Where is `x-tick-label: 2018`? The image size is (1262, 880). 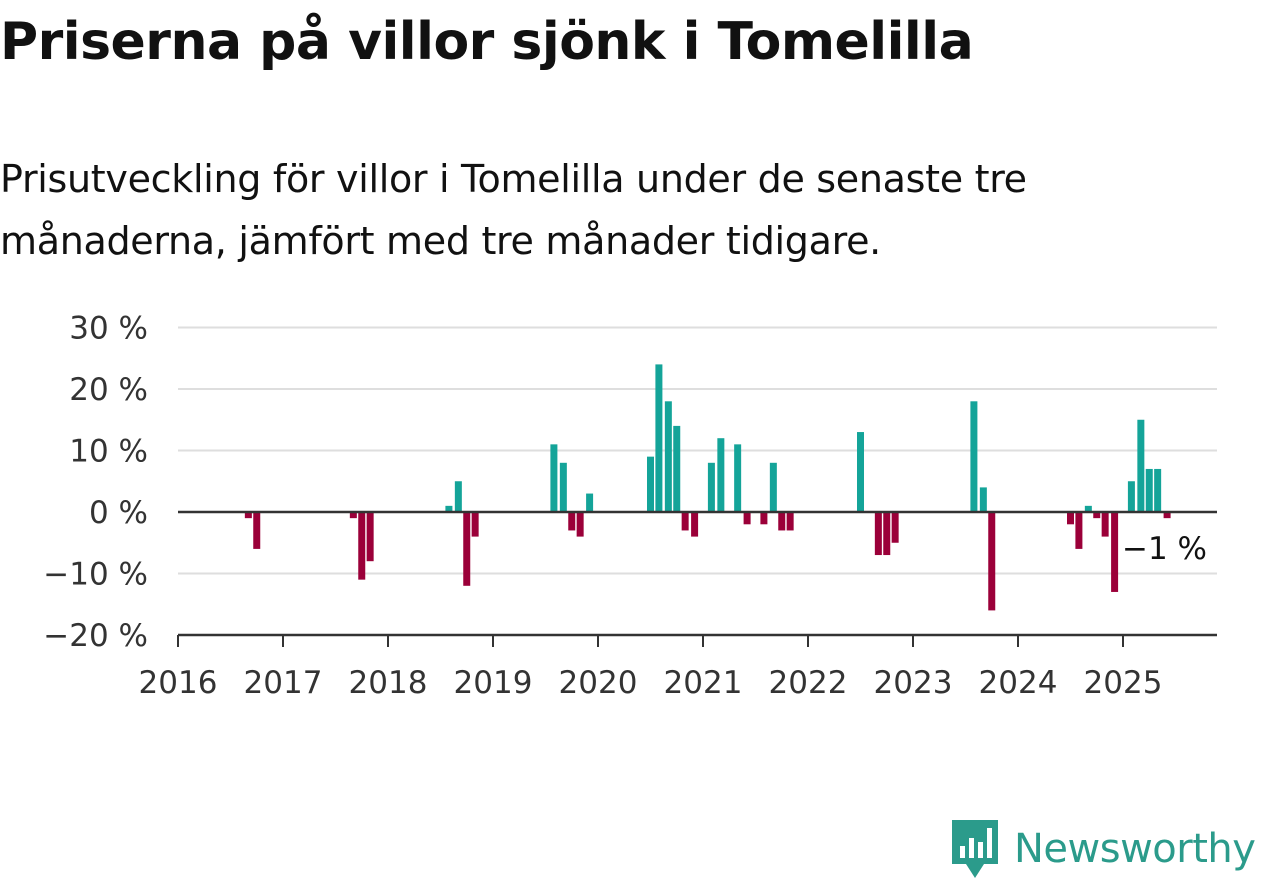
x-tick-label: 2018 is located at coordinates (388, 683).